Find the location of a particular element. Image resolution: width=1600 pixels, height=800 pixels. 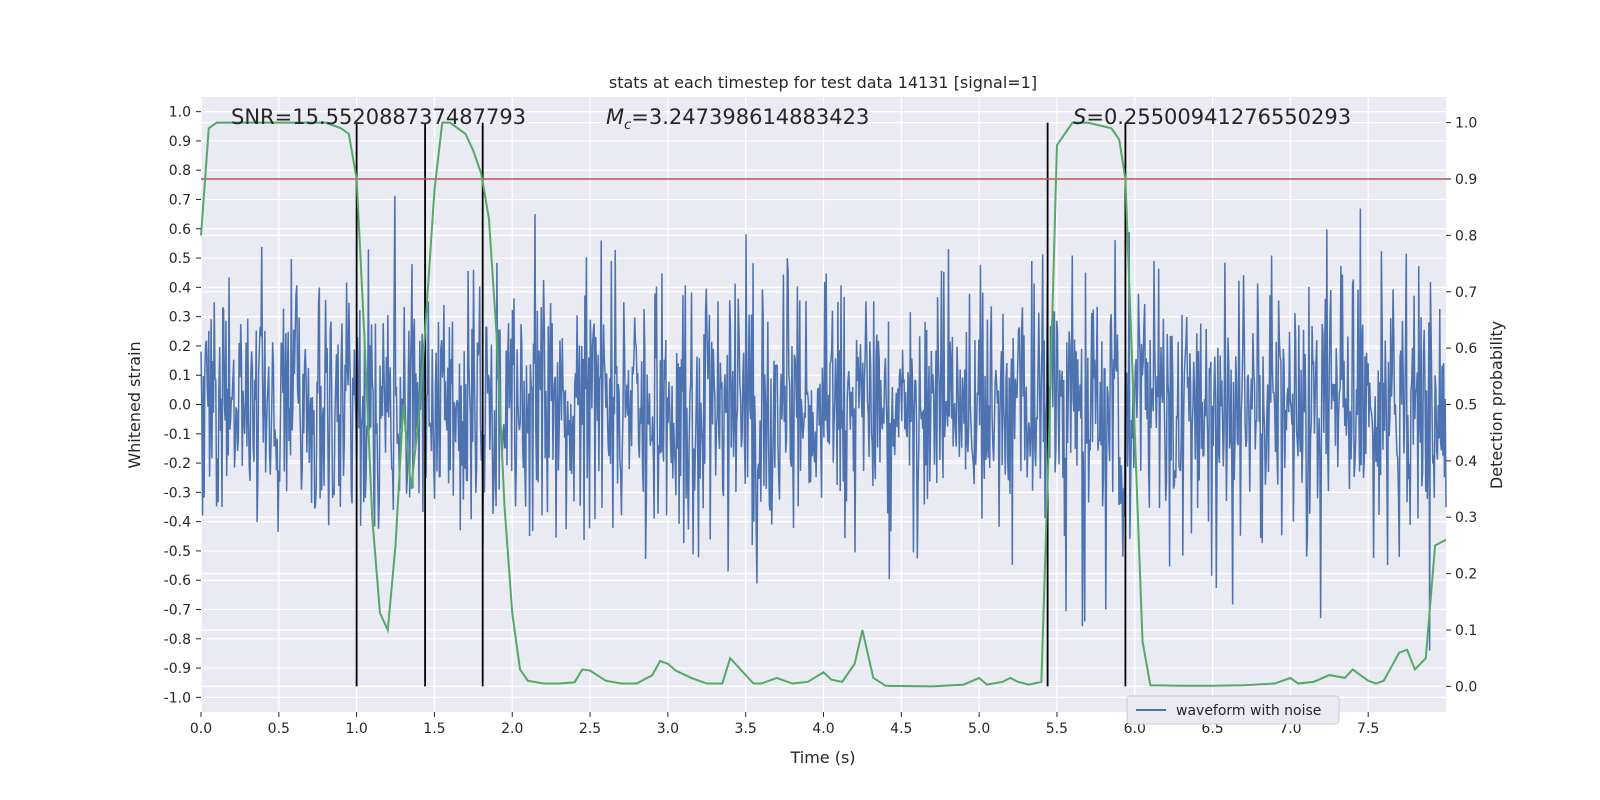

legend-label: waveform with noise is located at coordinates (1248, 711).